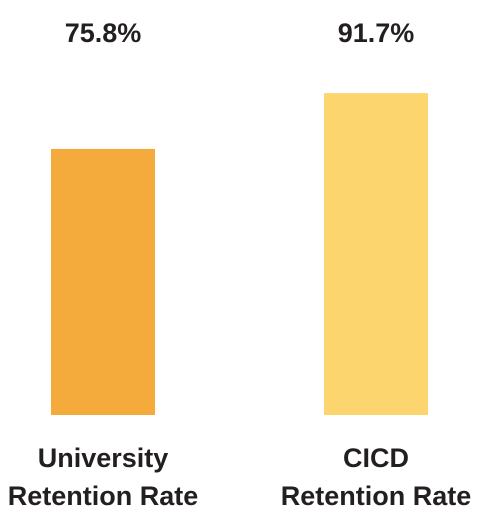 This screenshot has width=480, height=514. What do you see at coordinates (103, 33) in the screenshot?
I see `value-label-0: 75.8%` at bounding box center [103, 33].